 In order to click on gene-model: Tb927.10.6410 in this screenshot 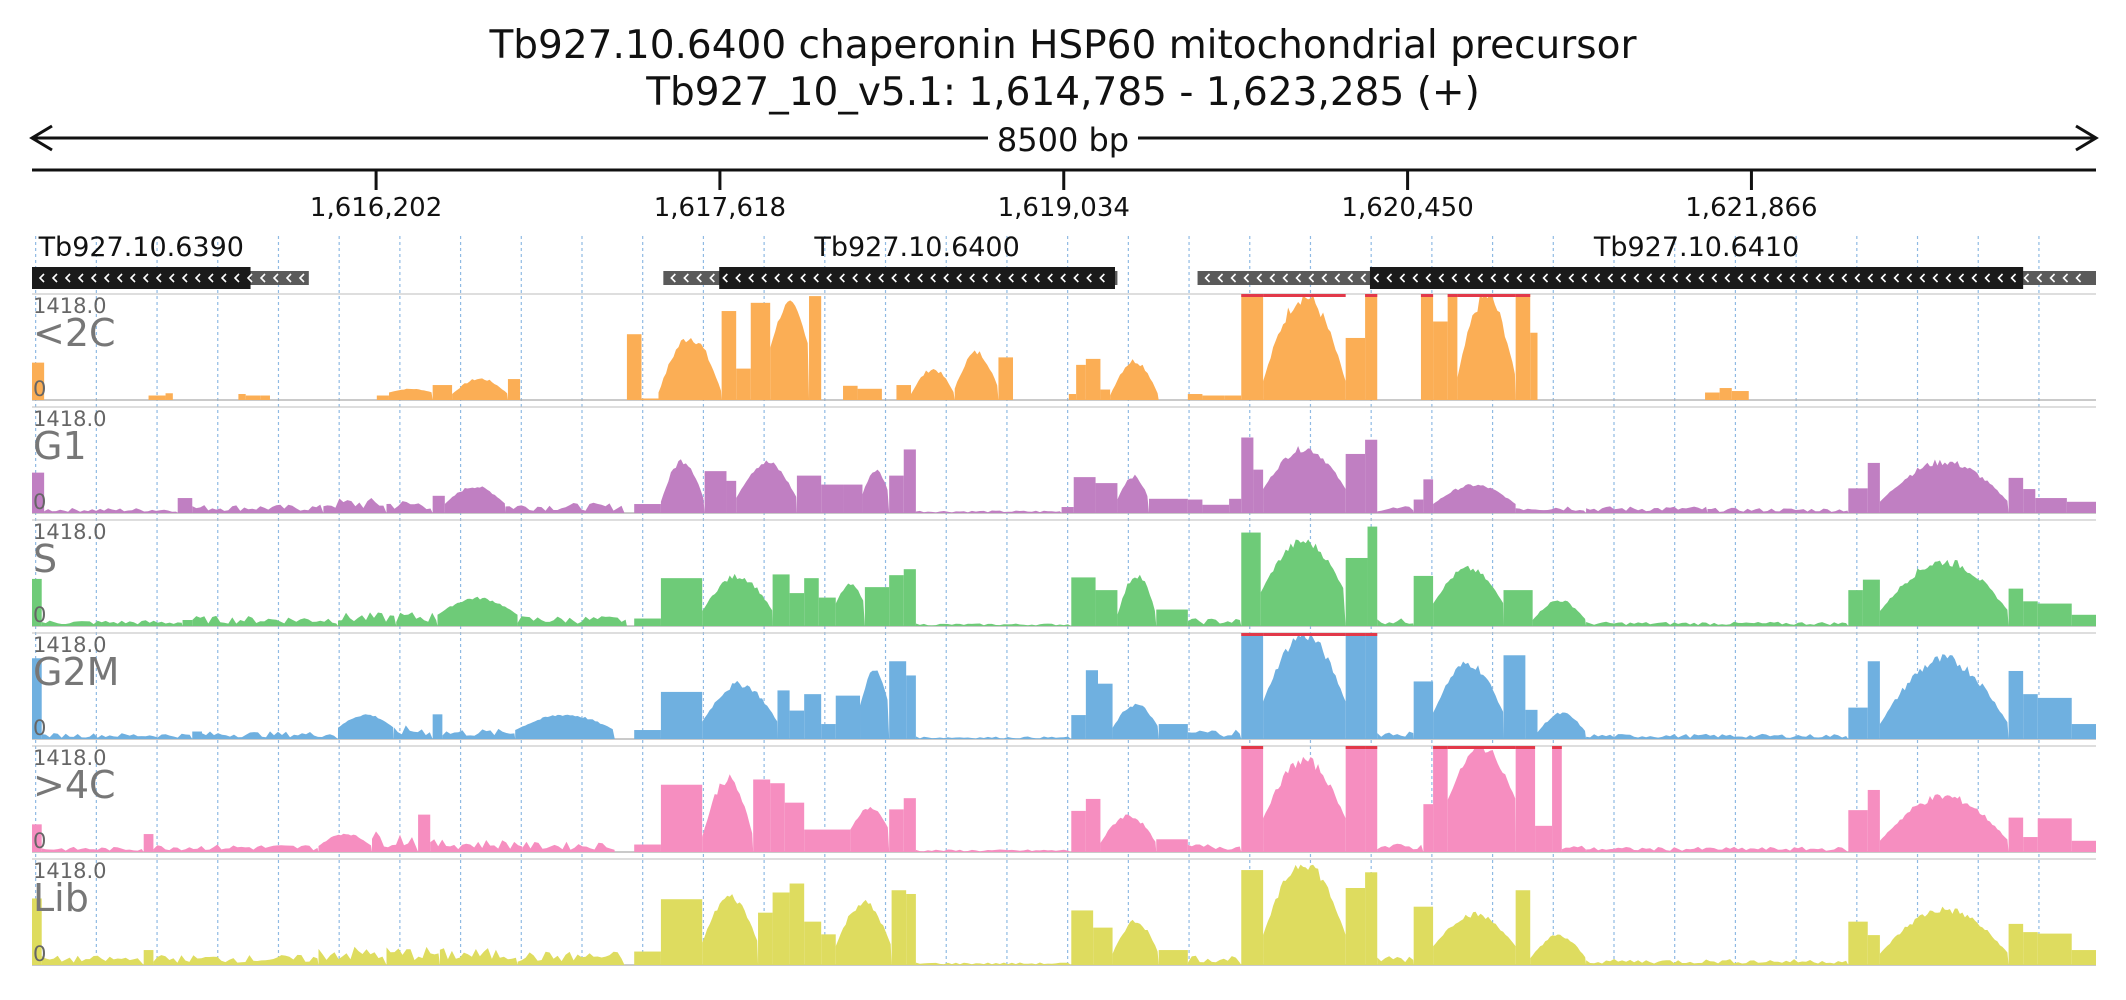, I will do `click(1646, 260)`.